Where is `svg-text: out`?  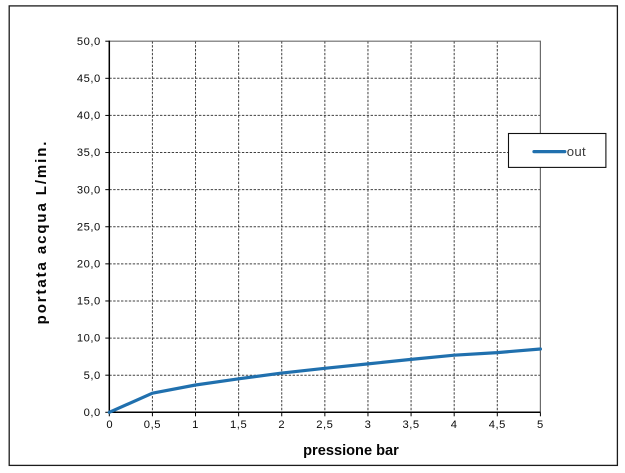 svg-text: out is located at coordinates (576, 151).